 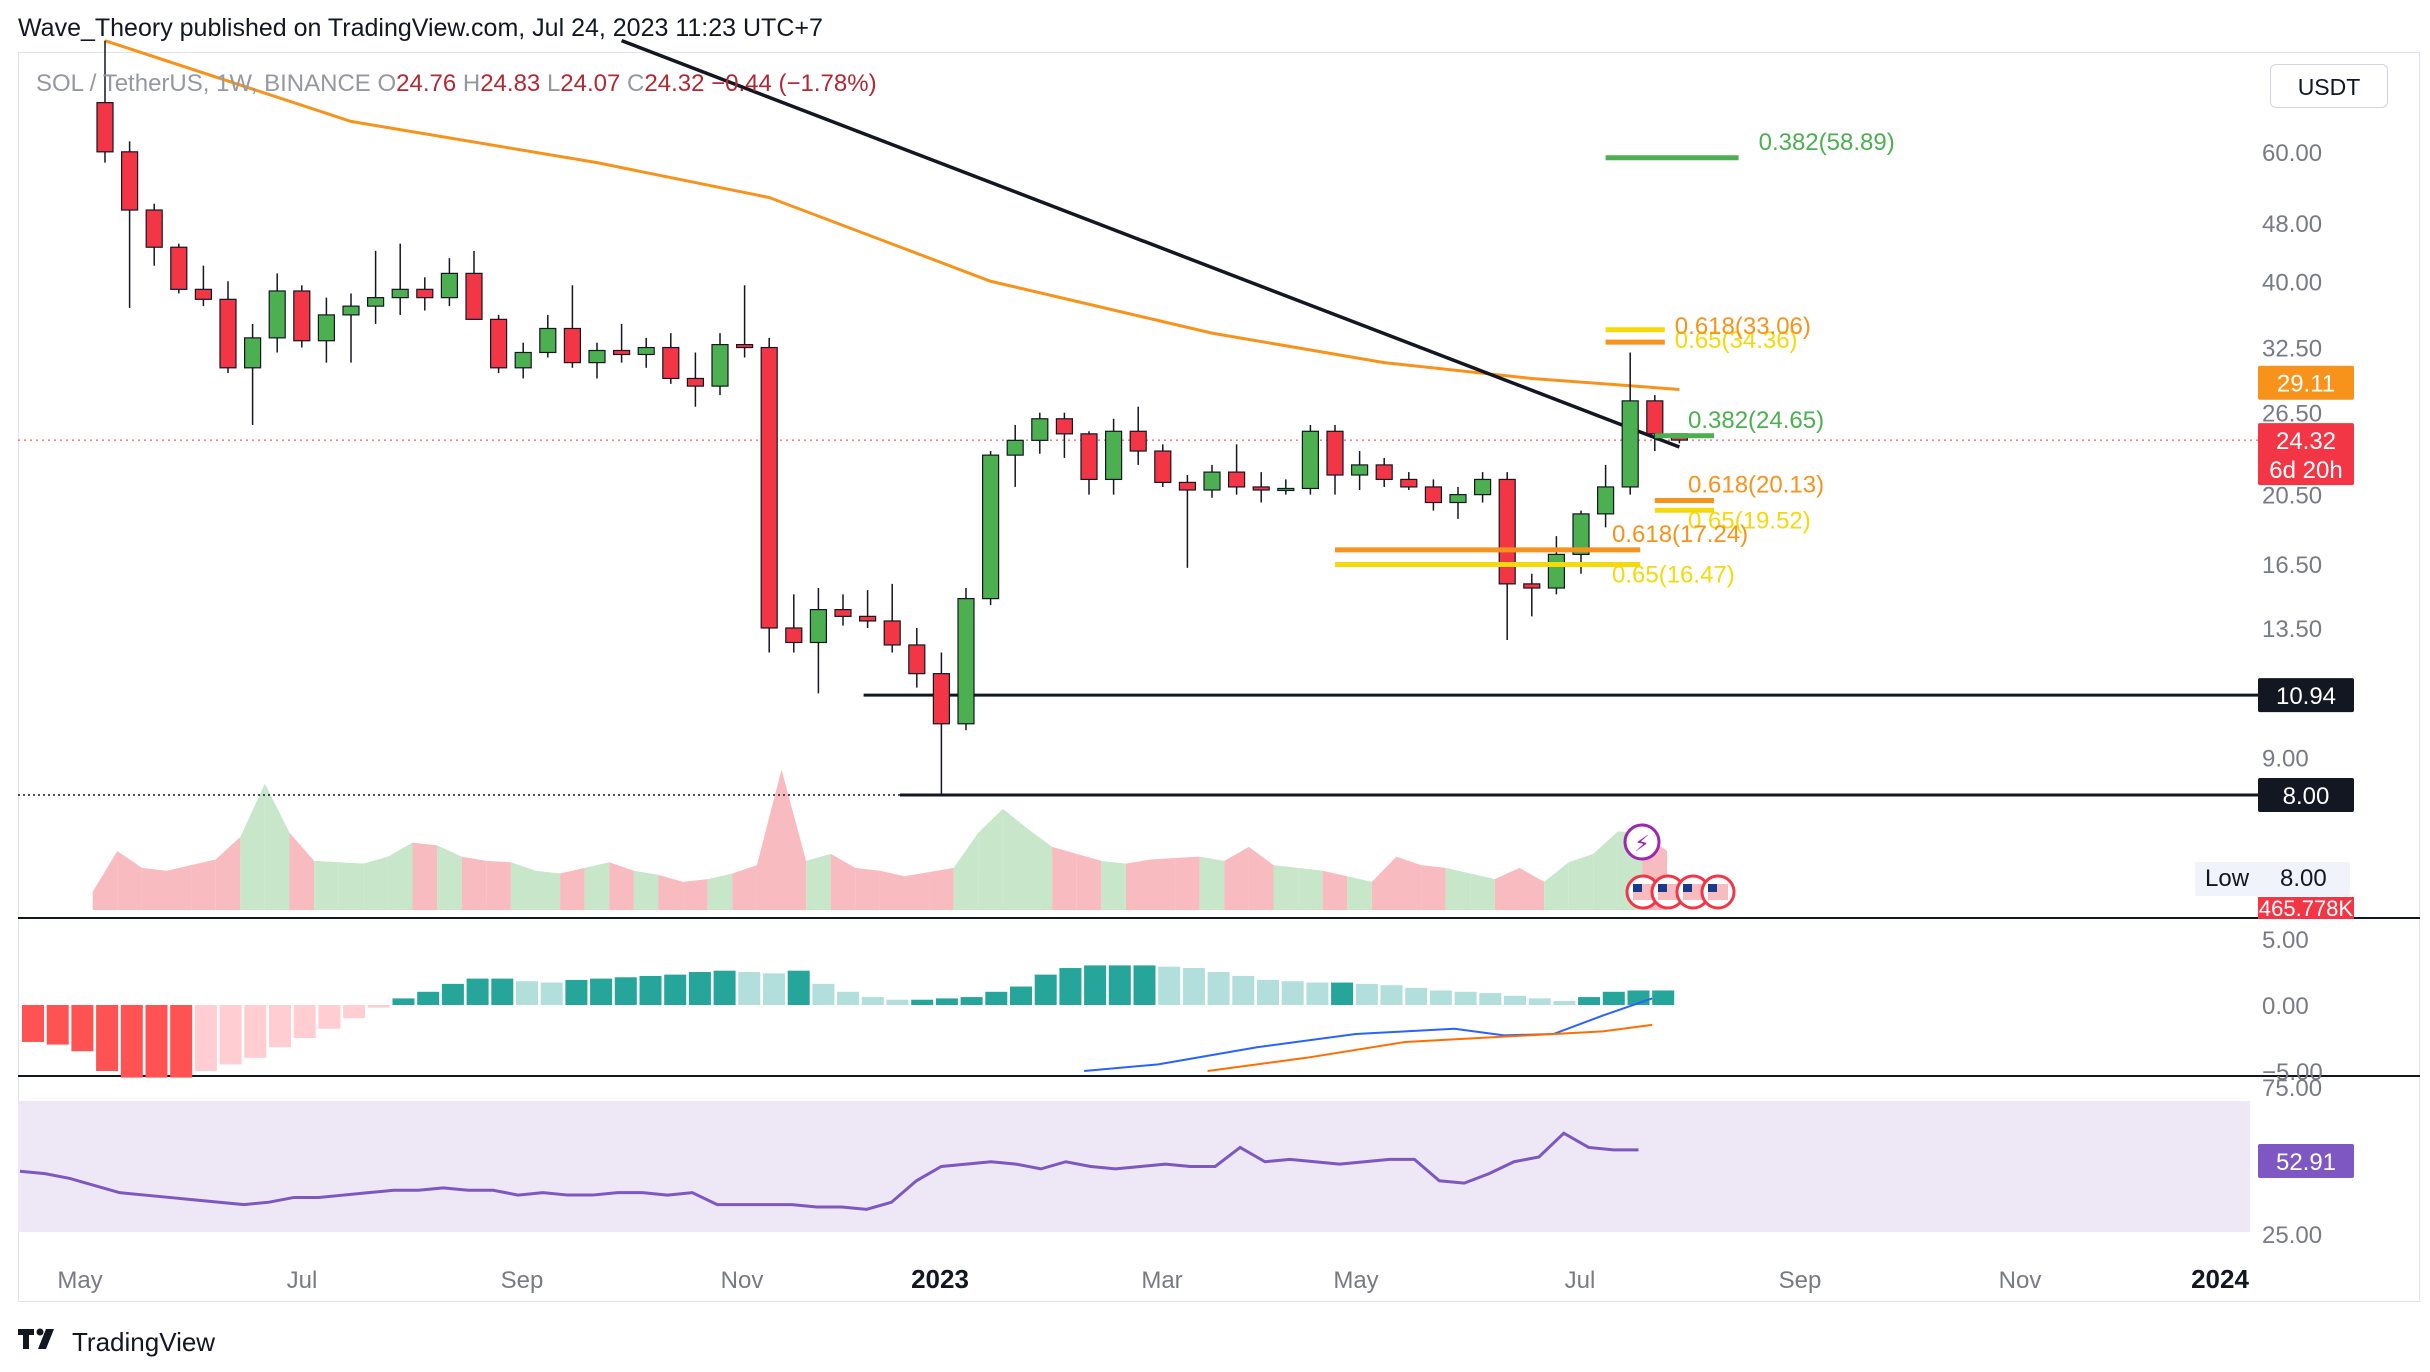 I want to click on currency-button: USDT, so click(x=2329, y=86).